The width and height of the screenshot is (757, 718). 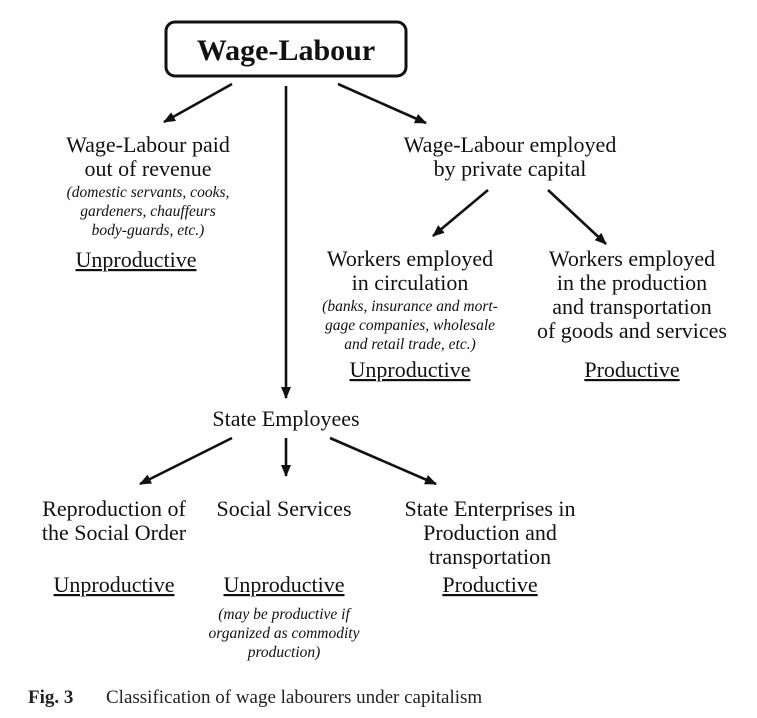 I want to click on root-box, so click(x=286, y=49).